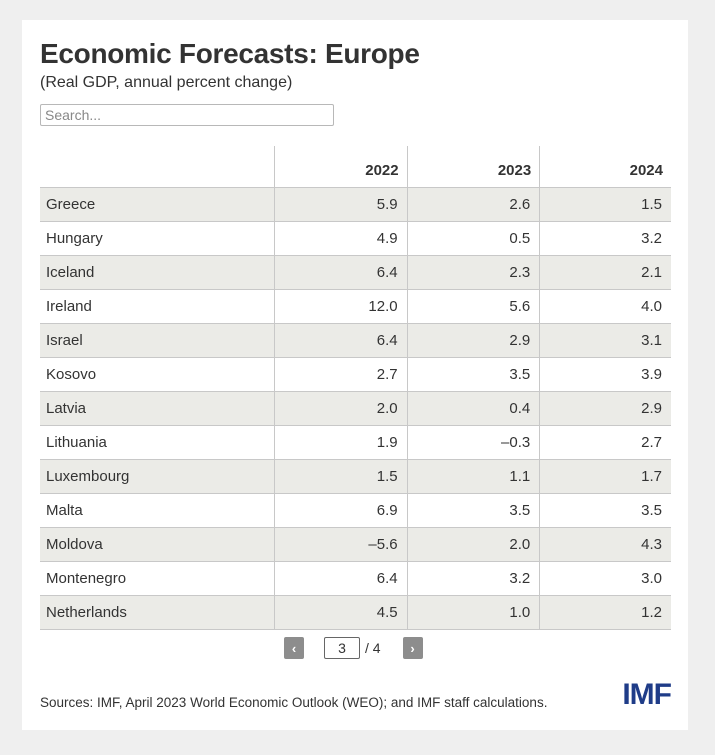  Describe the element at coordinates (157, 544) in the screenshot. I see `country-cell: Moldova` at that location.